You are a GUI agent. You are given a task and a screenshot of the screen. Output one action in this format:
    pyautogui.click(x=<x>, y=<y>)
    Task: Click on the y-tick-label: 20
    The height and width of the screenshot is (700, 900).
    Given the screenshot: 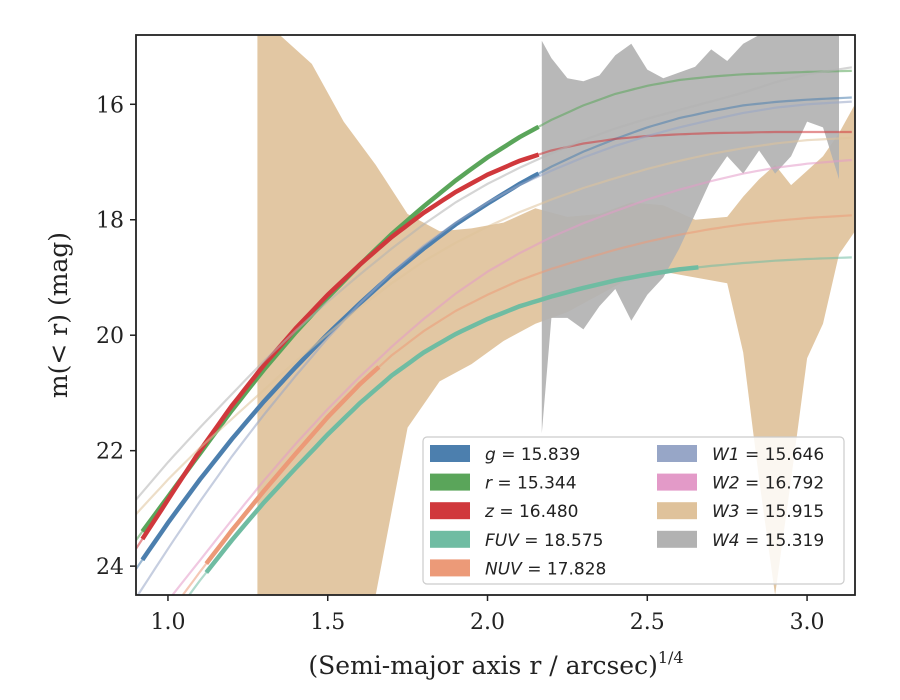 What is the action you would take?
    pyautogui.click(x=110, y=336)
    